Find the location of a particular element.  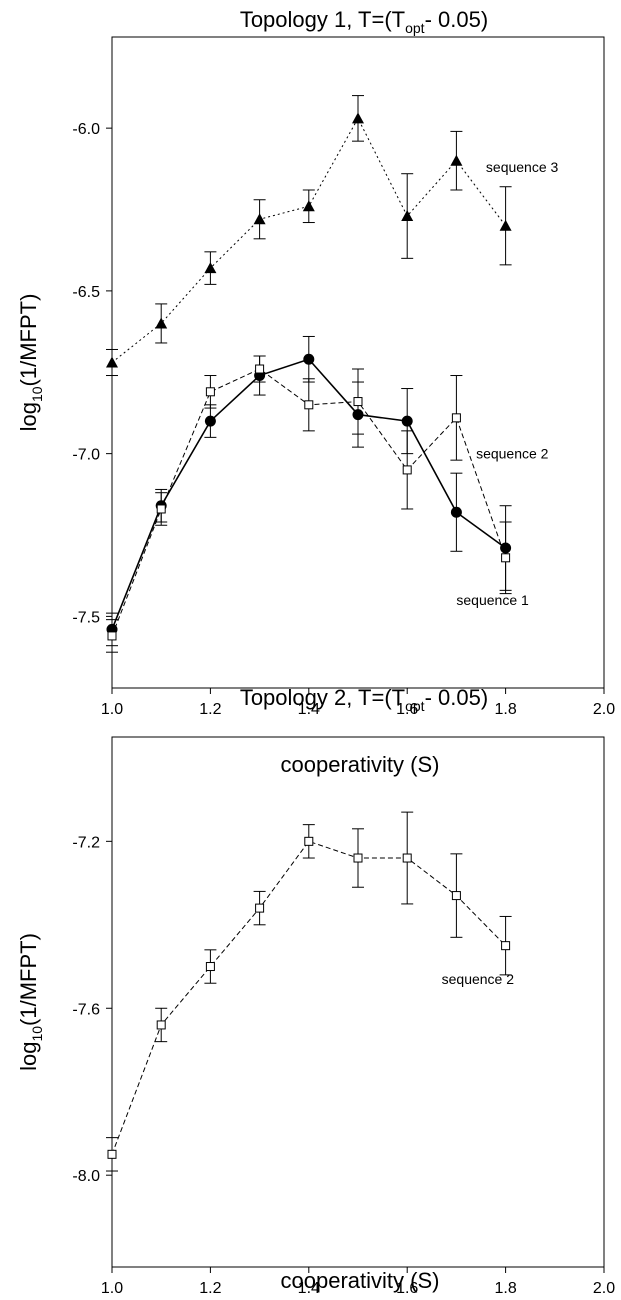

y-tick-label: -7.2 is located at coordinates (86, 842).